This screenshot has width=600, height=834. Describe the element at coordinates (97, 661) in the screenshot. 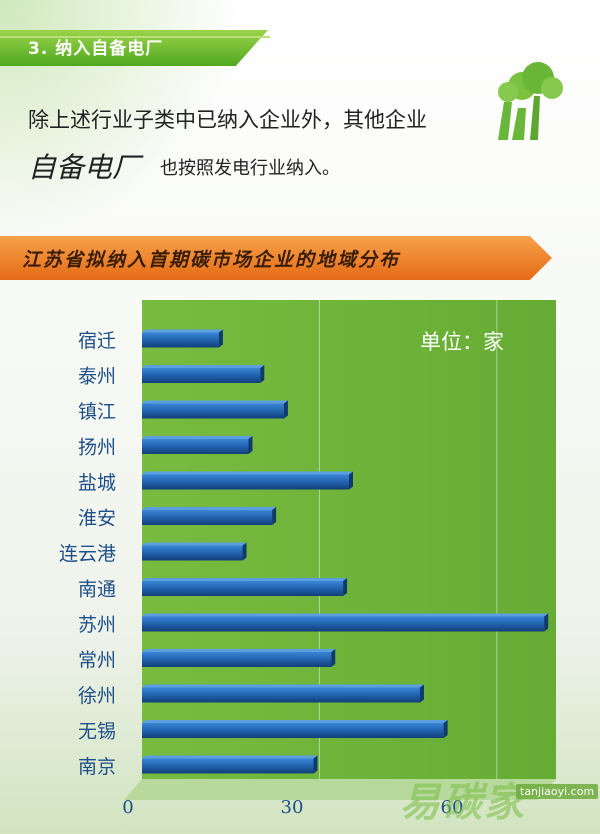

I see `y-tick-label: 常州` at that location.